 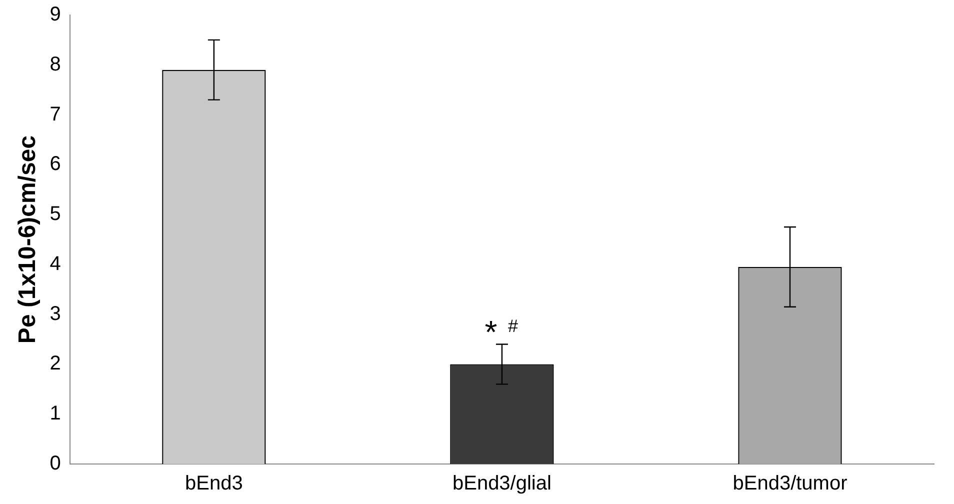 What do you see at coordinates (790, 483) in the screenshot?
I see `x-tick-label: bEnd3/tumor` at bounding box center [790, 483].